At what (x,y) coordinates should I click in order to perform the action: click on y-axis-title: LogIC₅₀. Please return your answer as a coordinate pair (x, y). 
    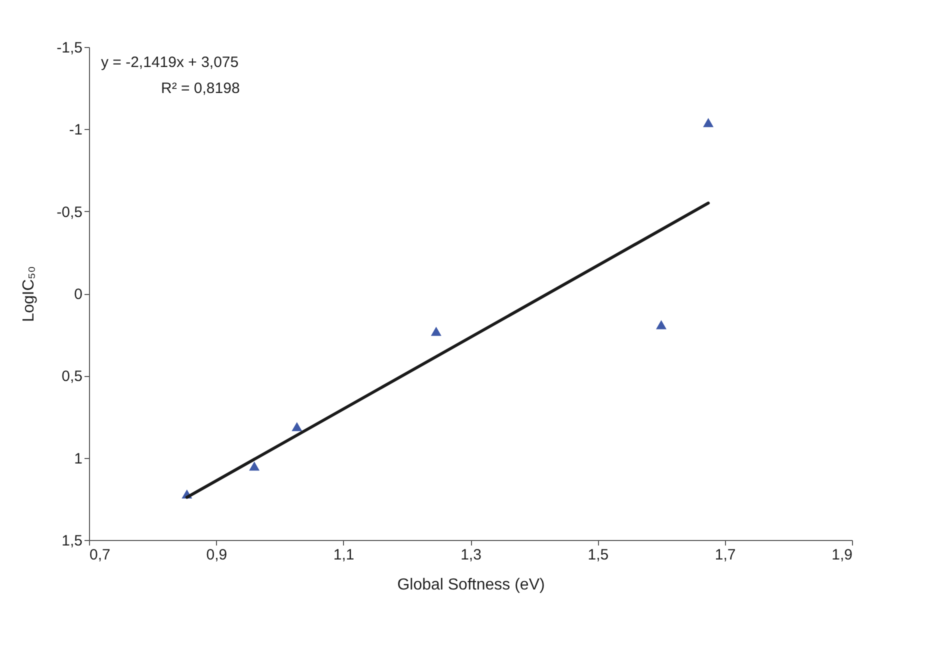
    Looking at the image, I should click on (29, 294).